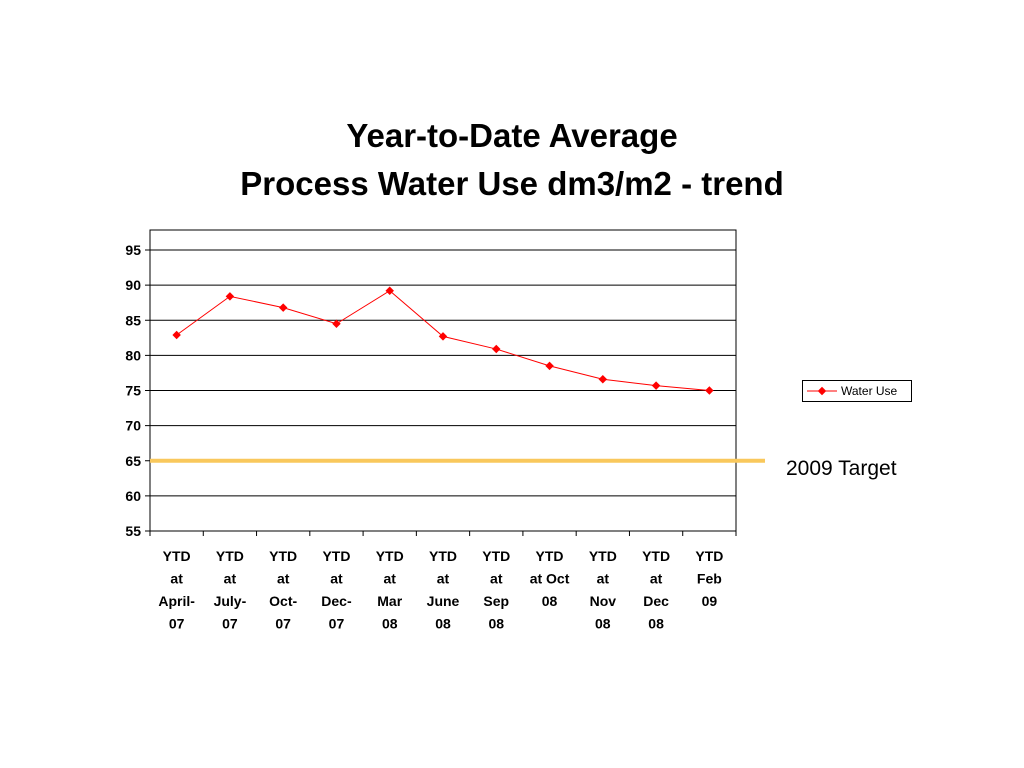  I want to click on x-tick-label: YTD at July- 07, so click(230, 590).